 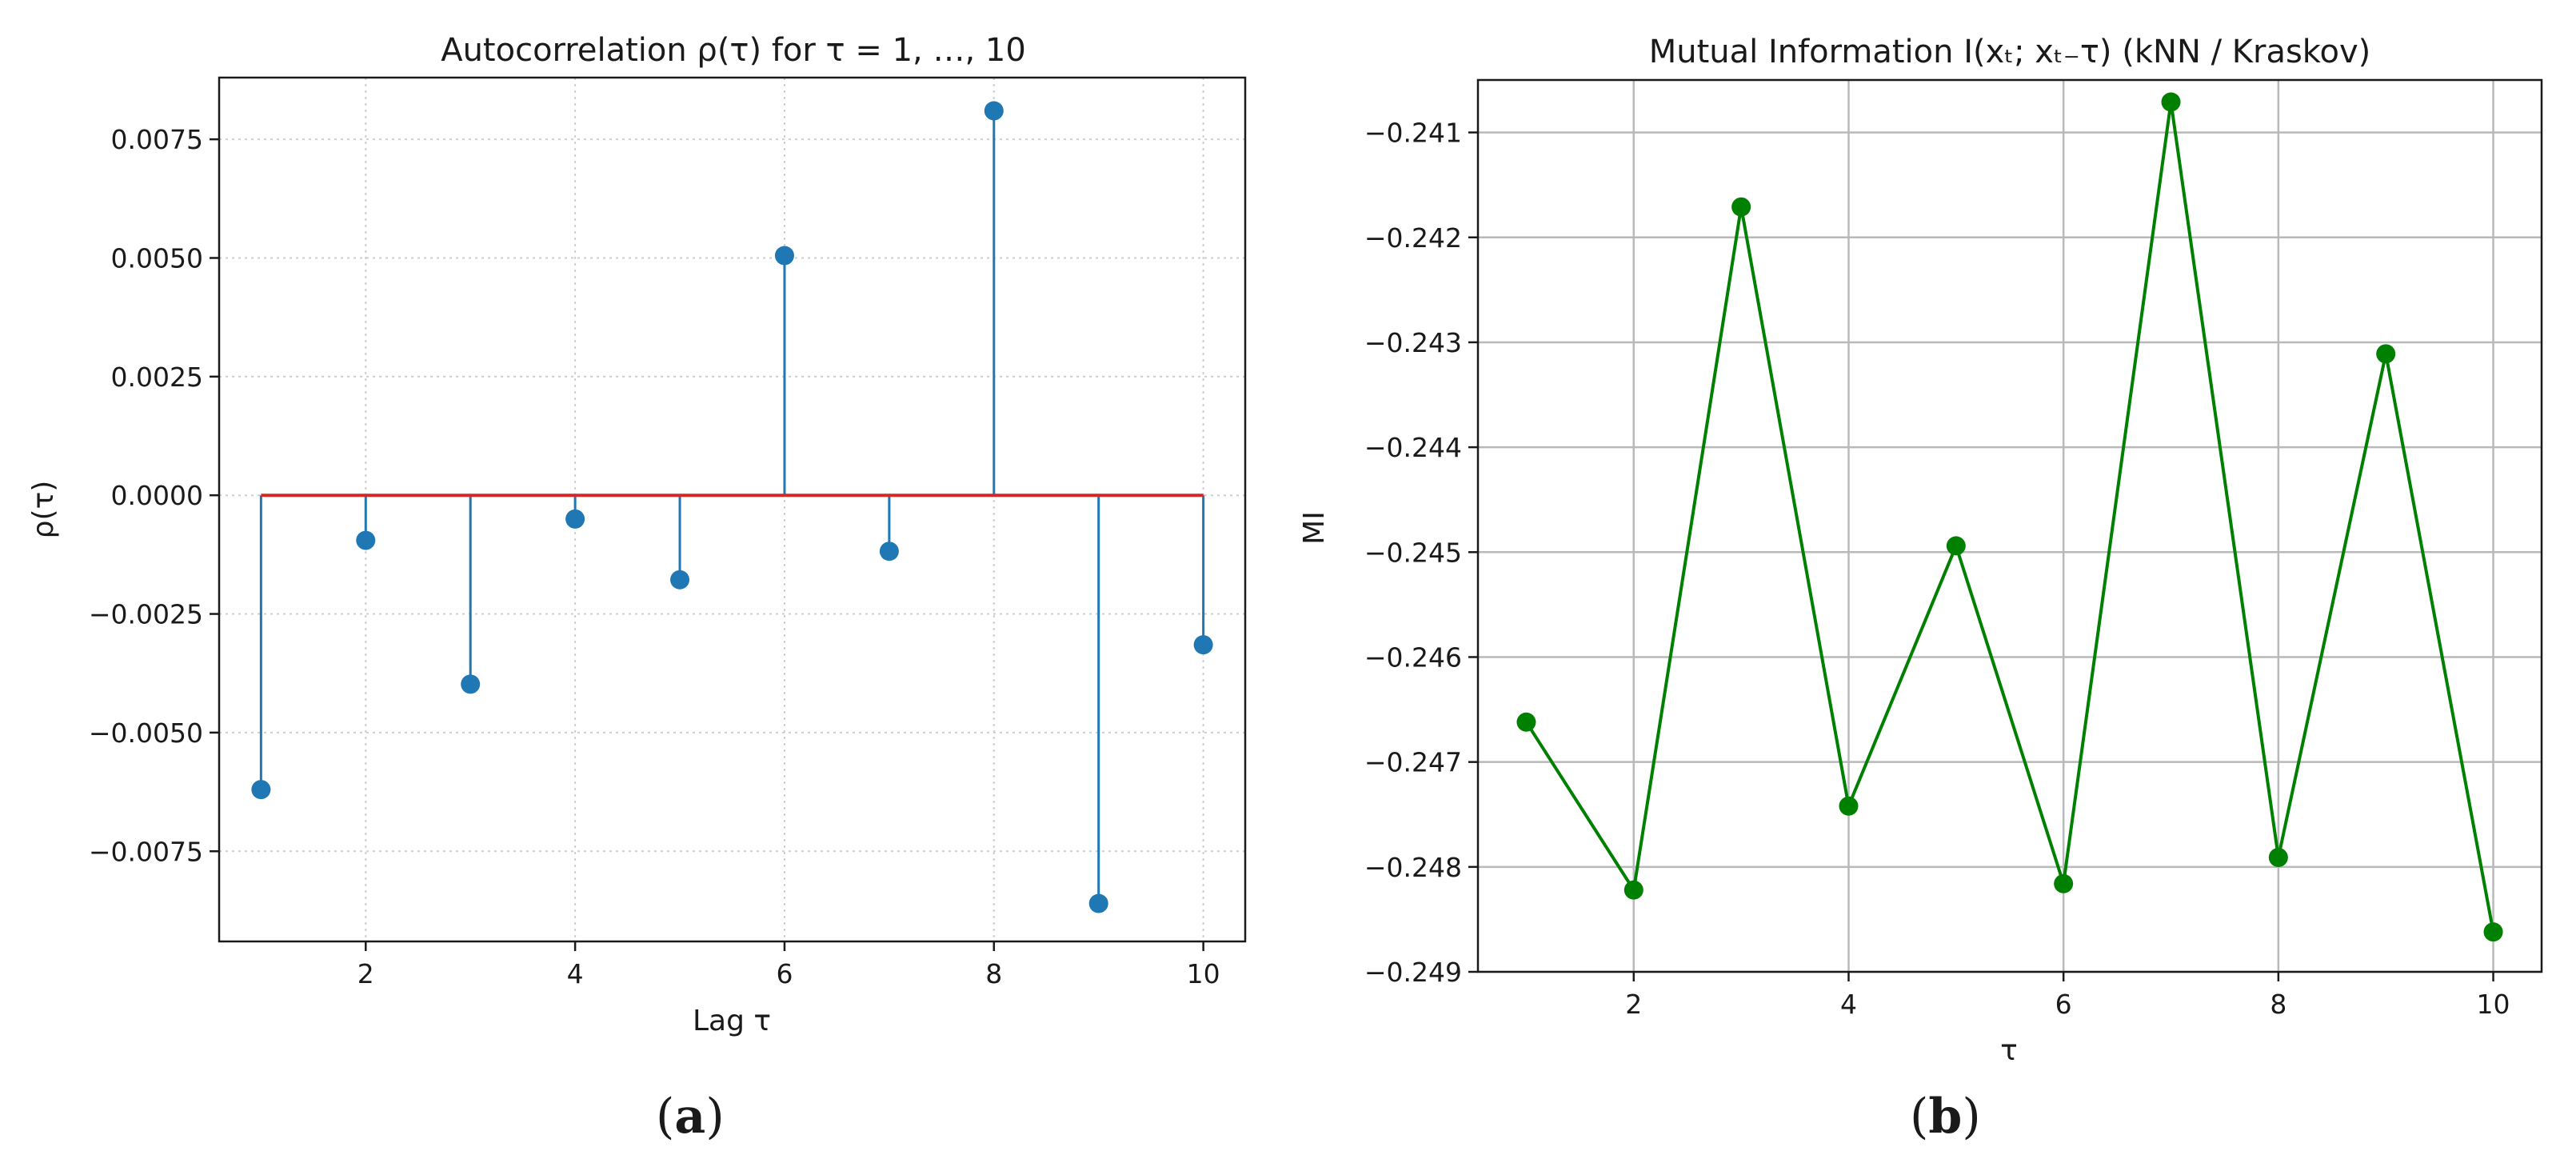 What do you see at coordinates (1633, 1004) in the screenshot?
I see `chart-b-x-tick-label: 2` at bounding box center [1633, 1004].